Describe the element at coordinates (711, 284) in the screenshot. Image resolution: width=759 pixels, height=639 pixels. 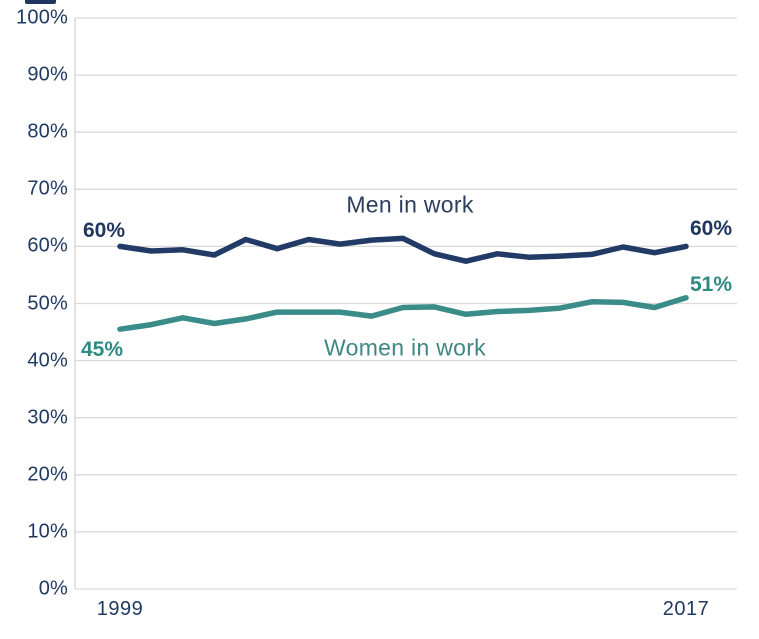
I see `women-end-value-label: 51%` at that location.